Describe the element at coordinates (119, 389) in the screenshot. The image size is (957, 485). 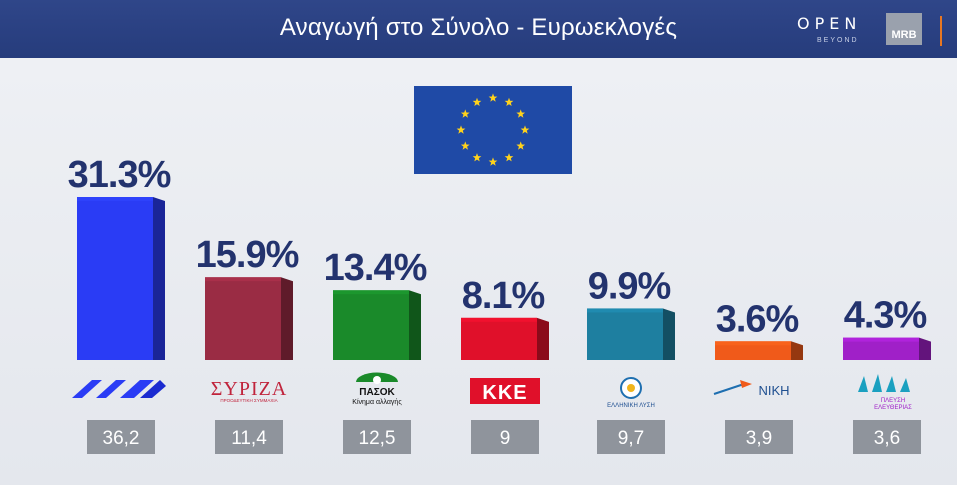
I see `nd-logo` at that location.